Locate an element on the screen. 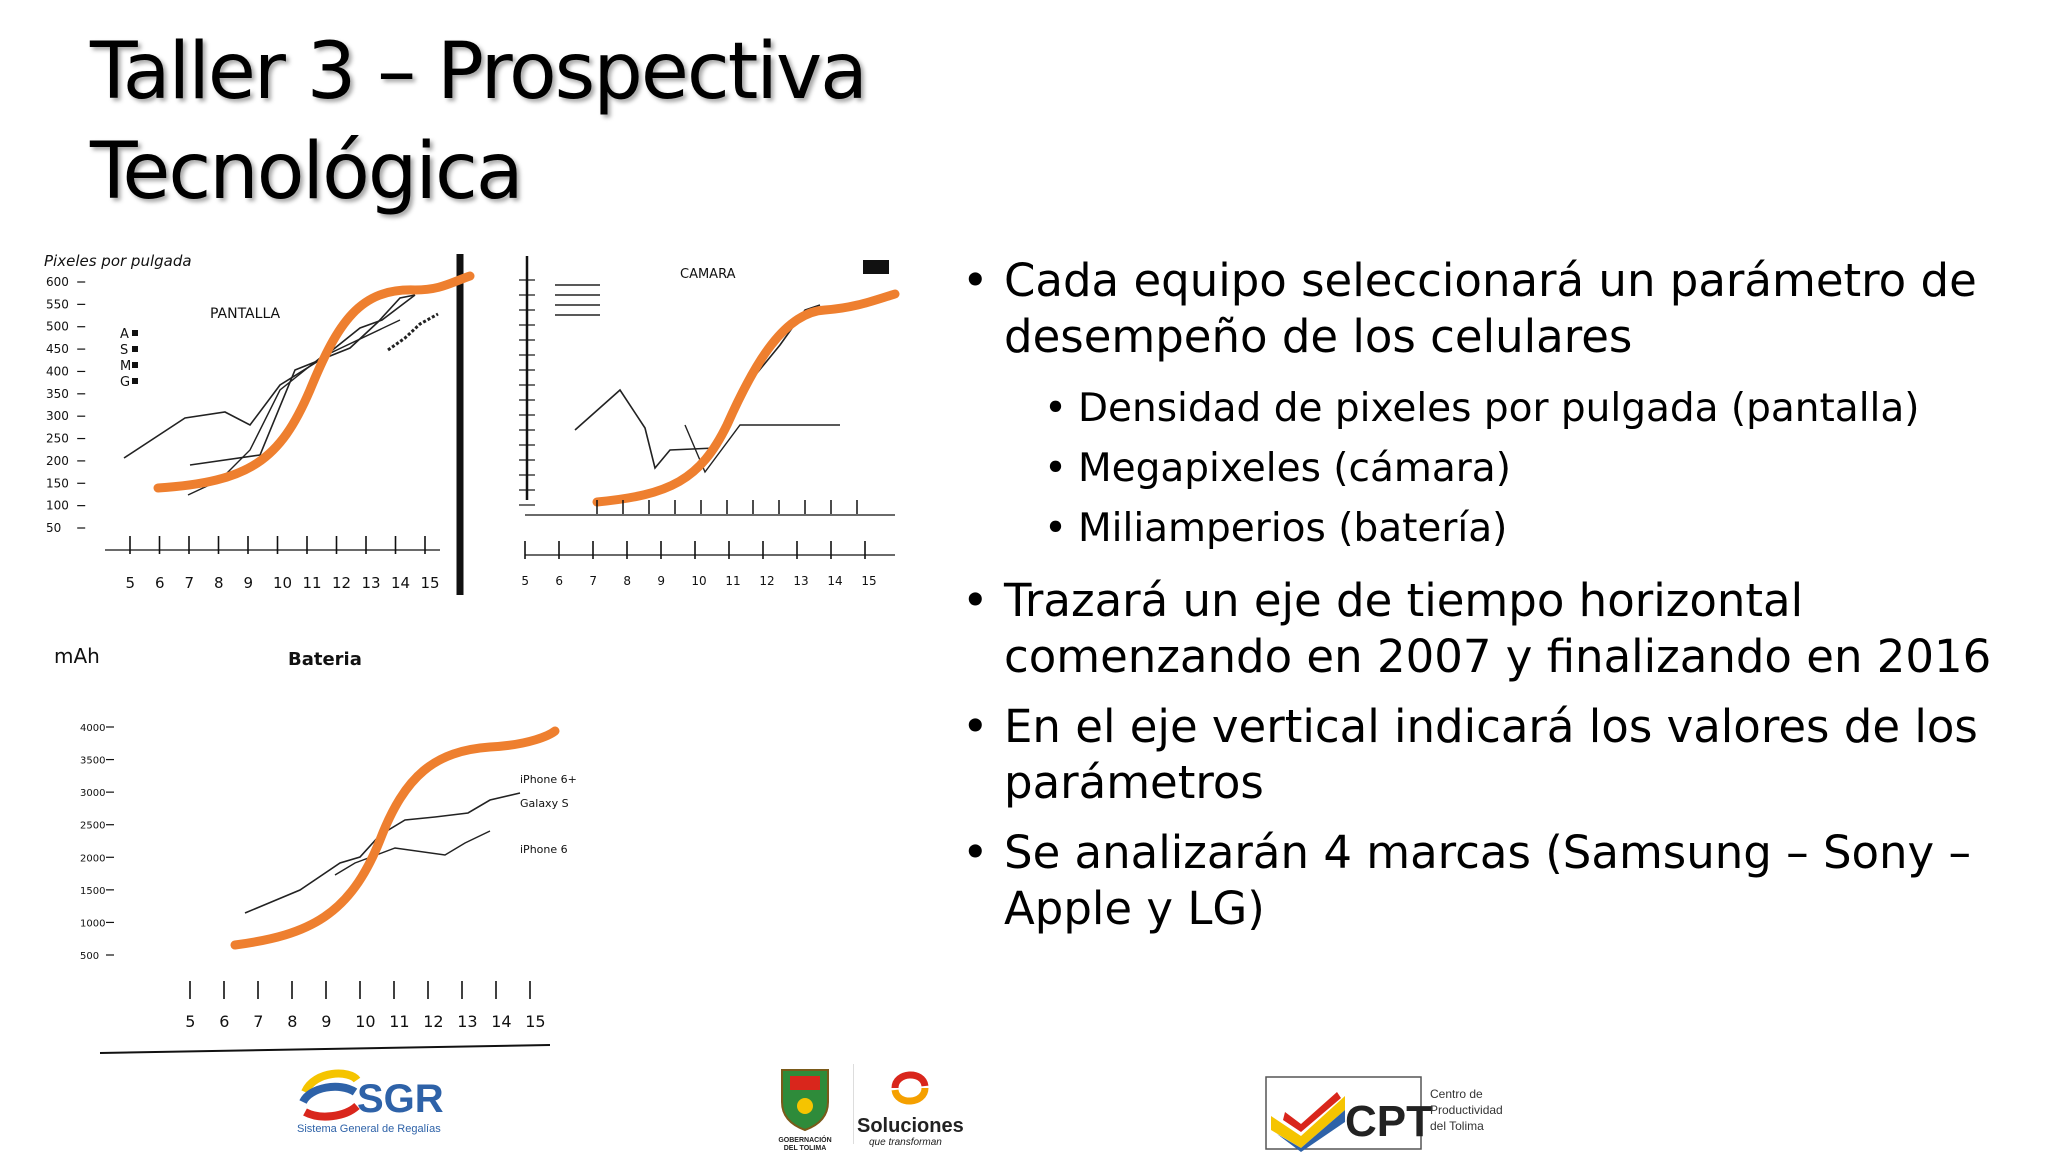 The image size is (2048, 1157). sub-bullet-item: • Megapixeles (cámara) is located at coordinates (1488, 469).